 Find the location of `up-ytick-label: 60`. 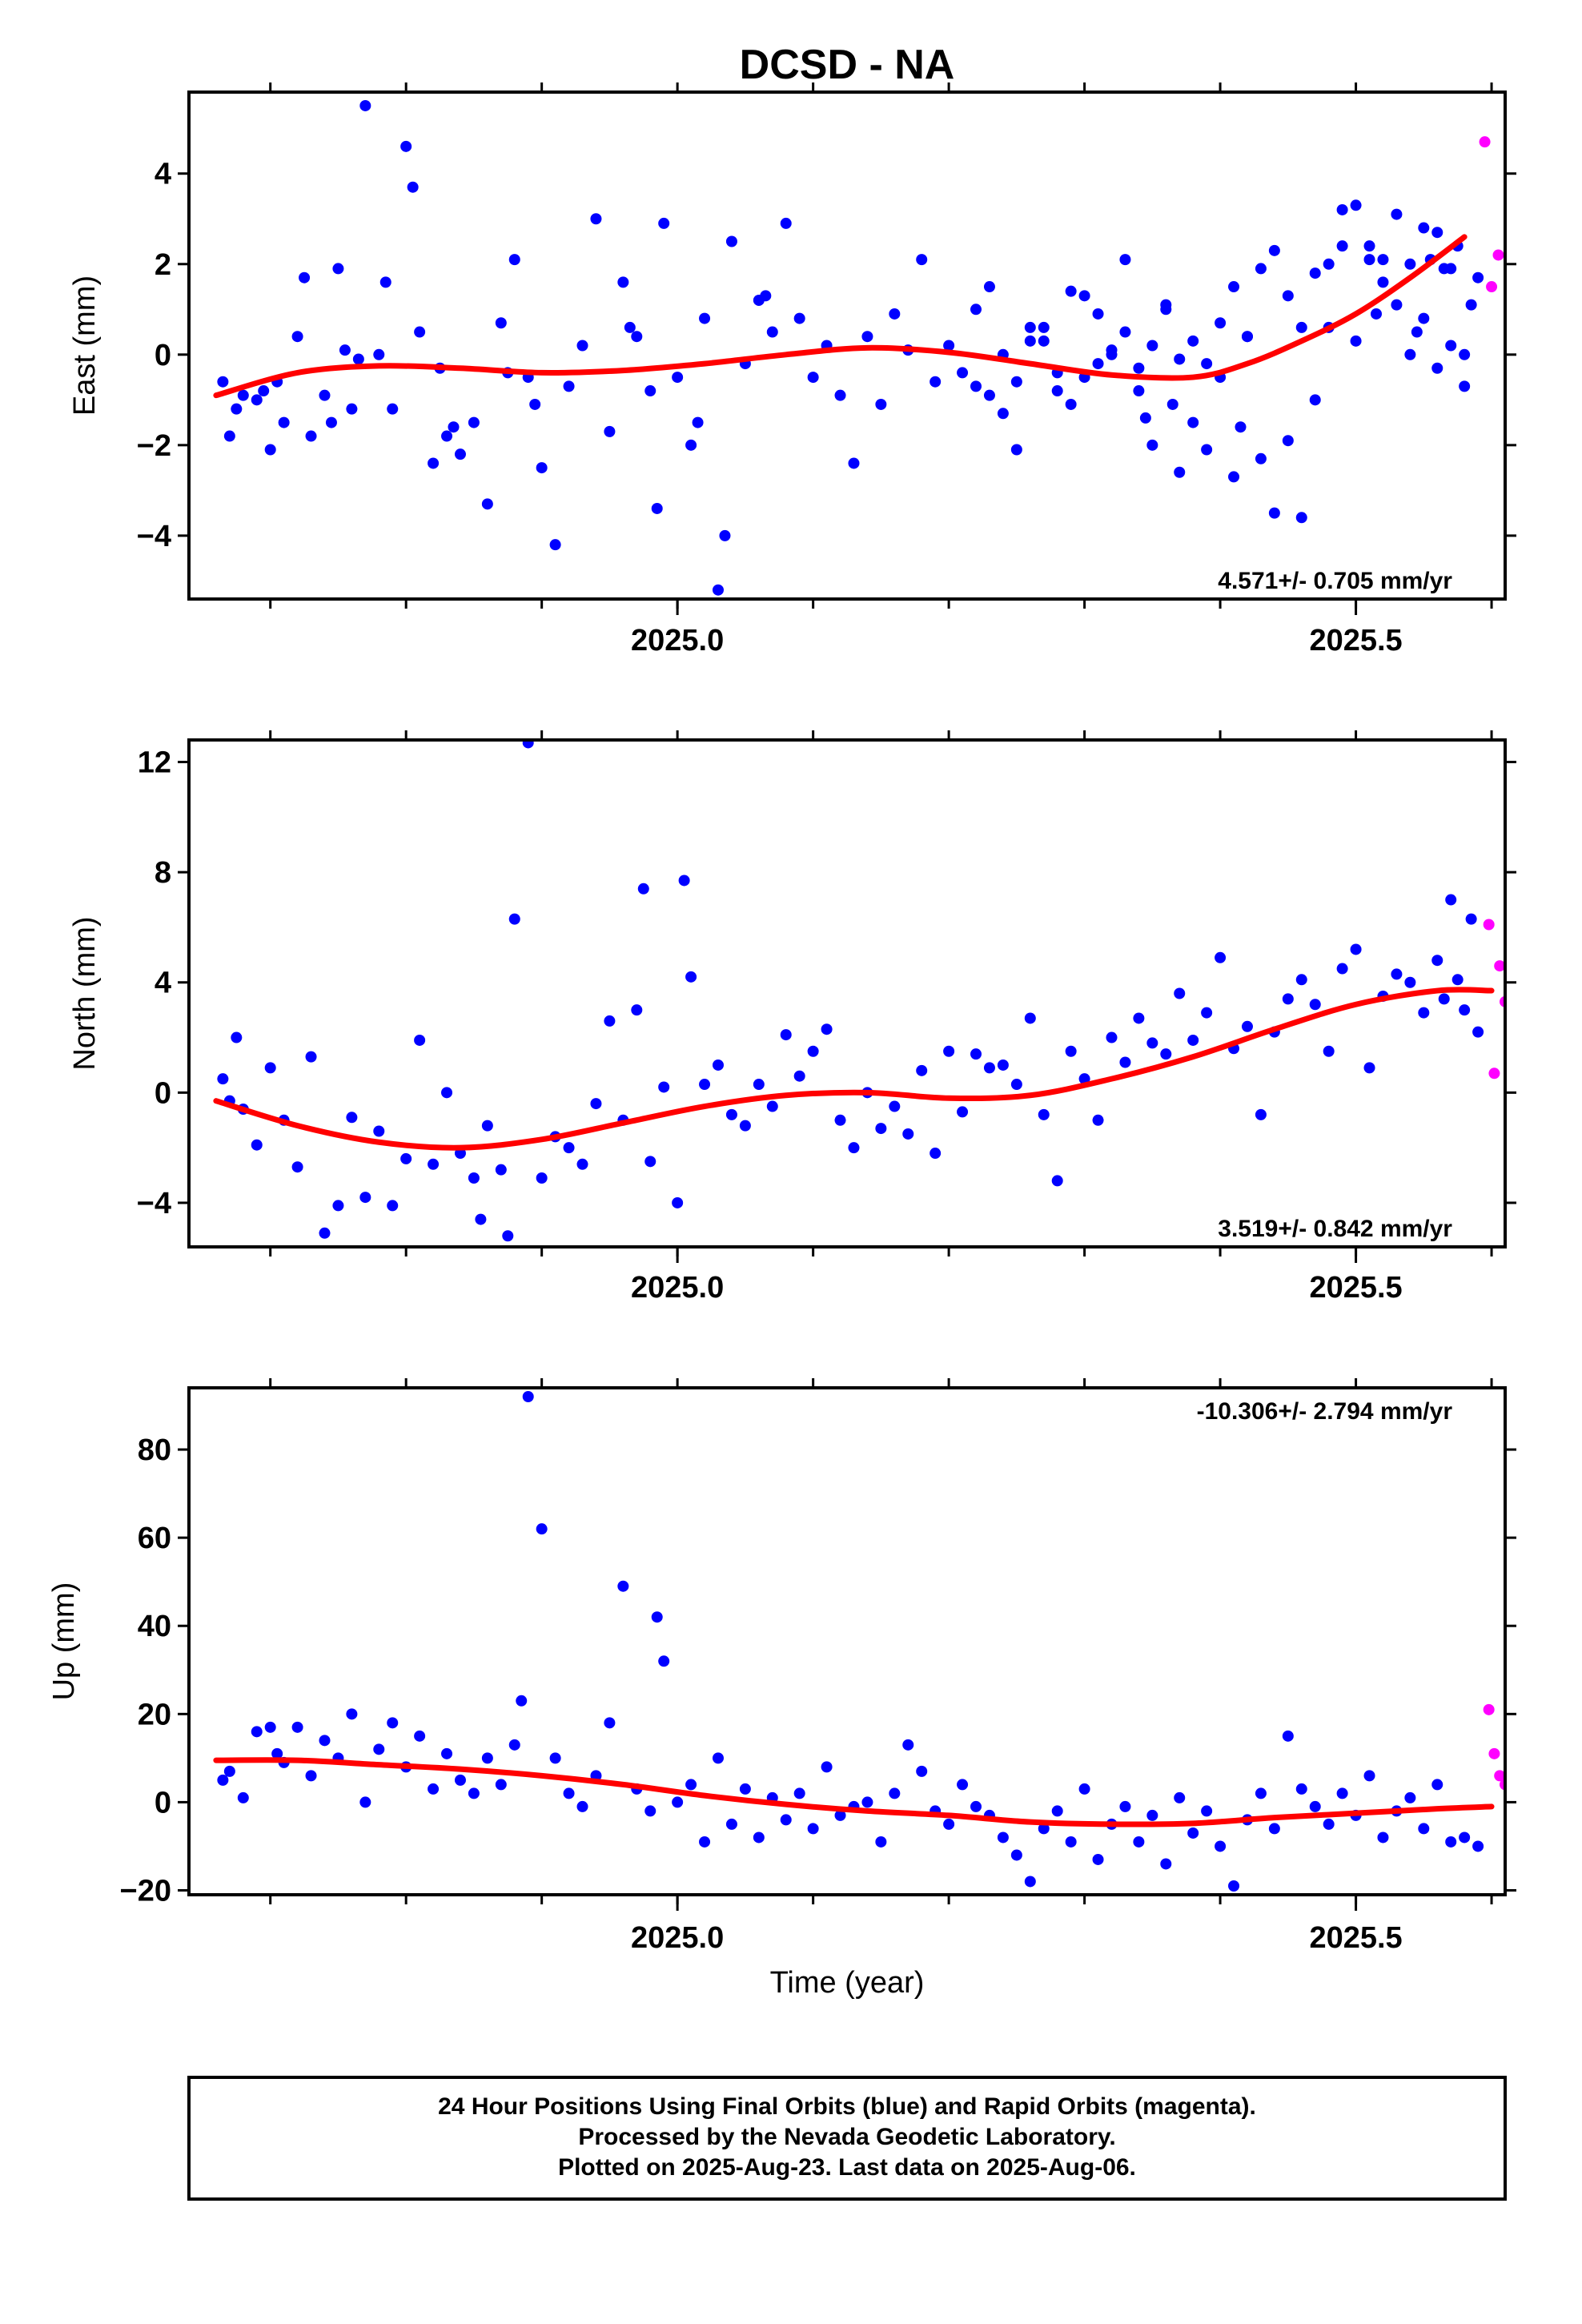

up-ytick-label: 60 is located at coordinates (154, 1538).